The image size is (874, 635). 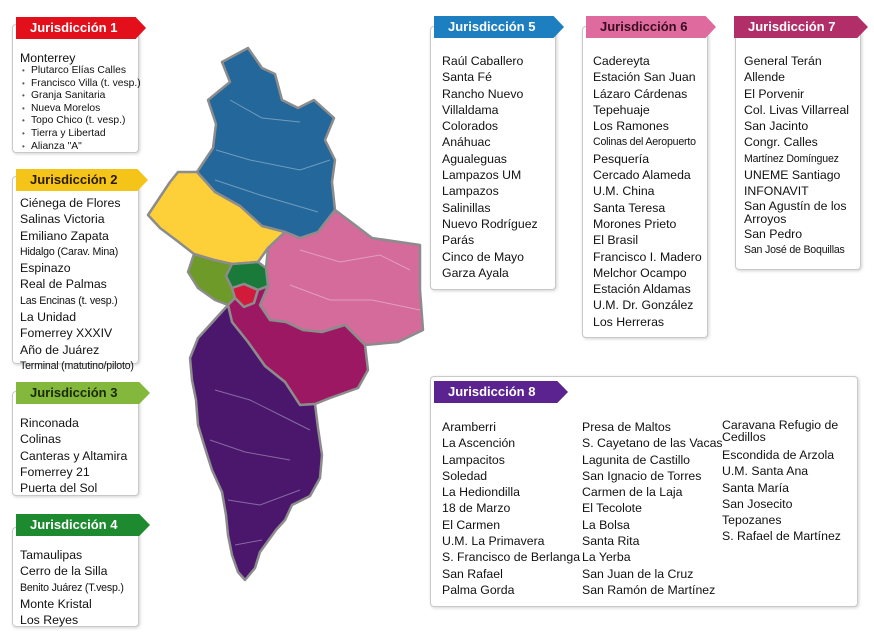 What do you see at coordinates (638, 573) in the screenshot?
I see `list-item: San Juan de la Cruz` at bounding box center [638, 573].